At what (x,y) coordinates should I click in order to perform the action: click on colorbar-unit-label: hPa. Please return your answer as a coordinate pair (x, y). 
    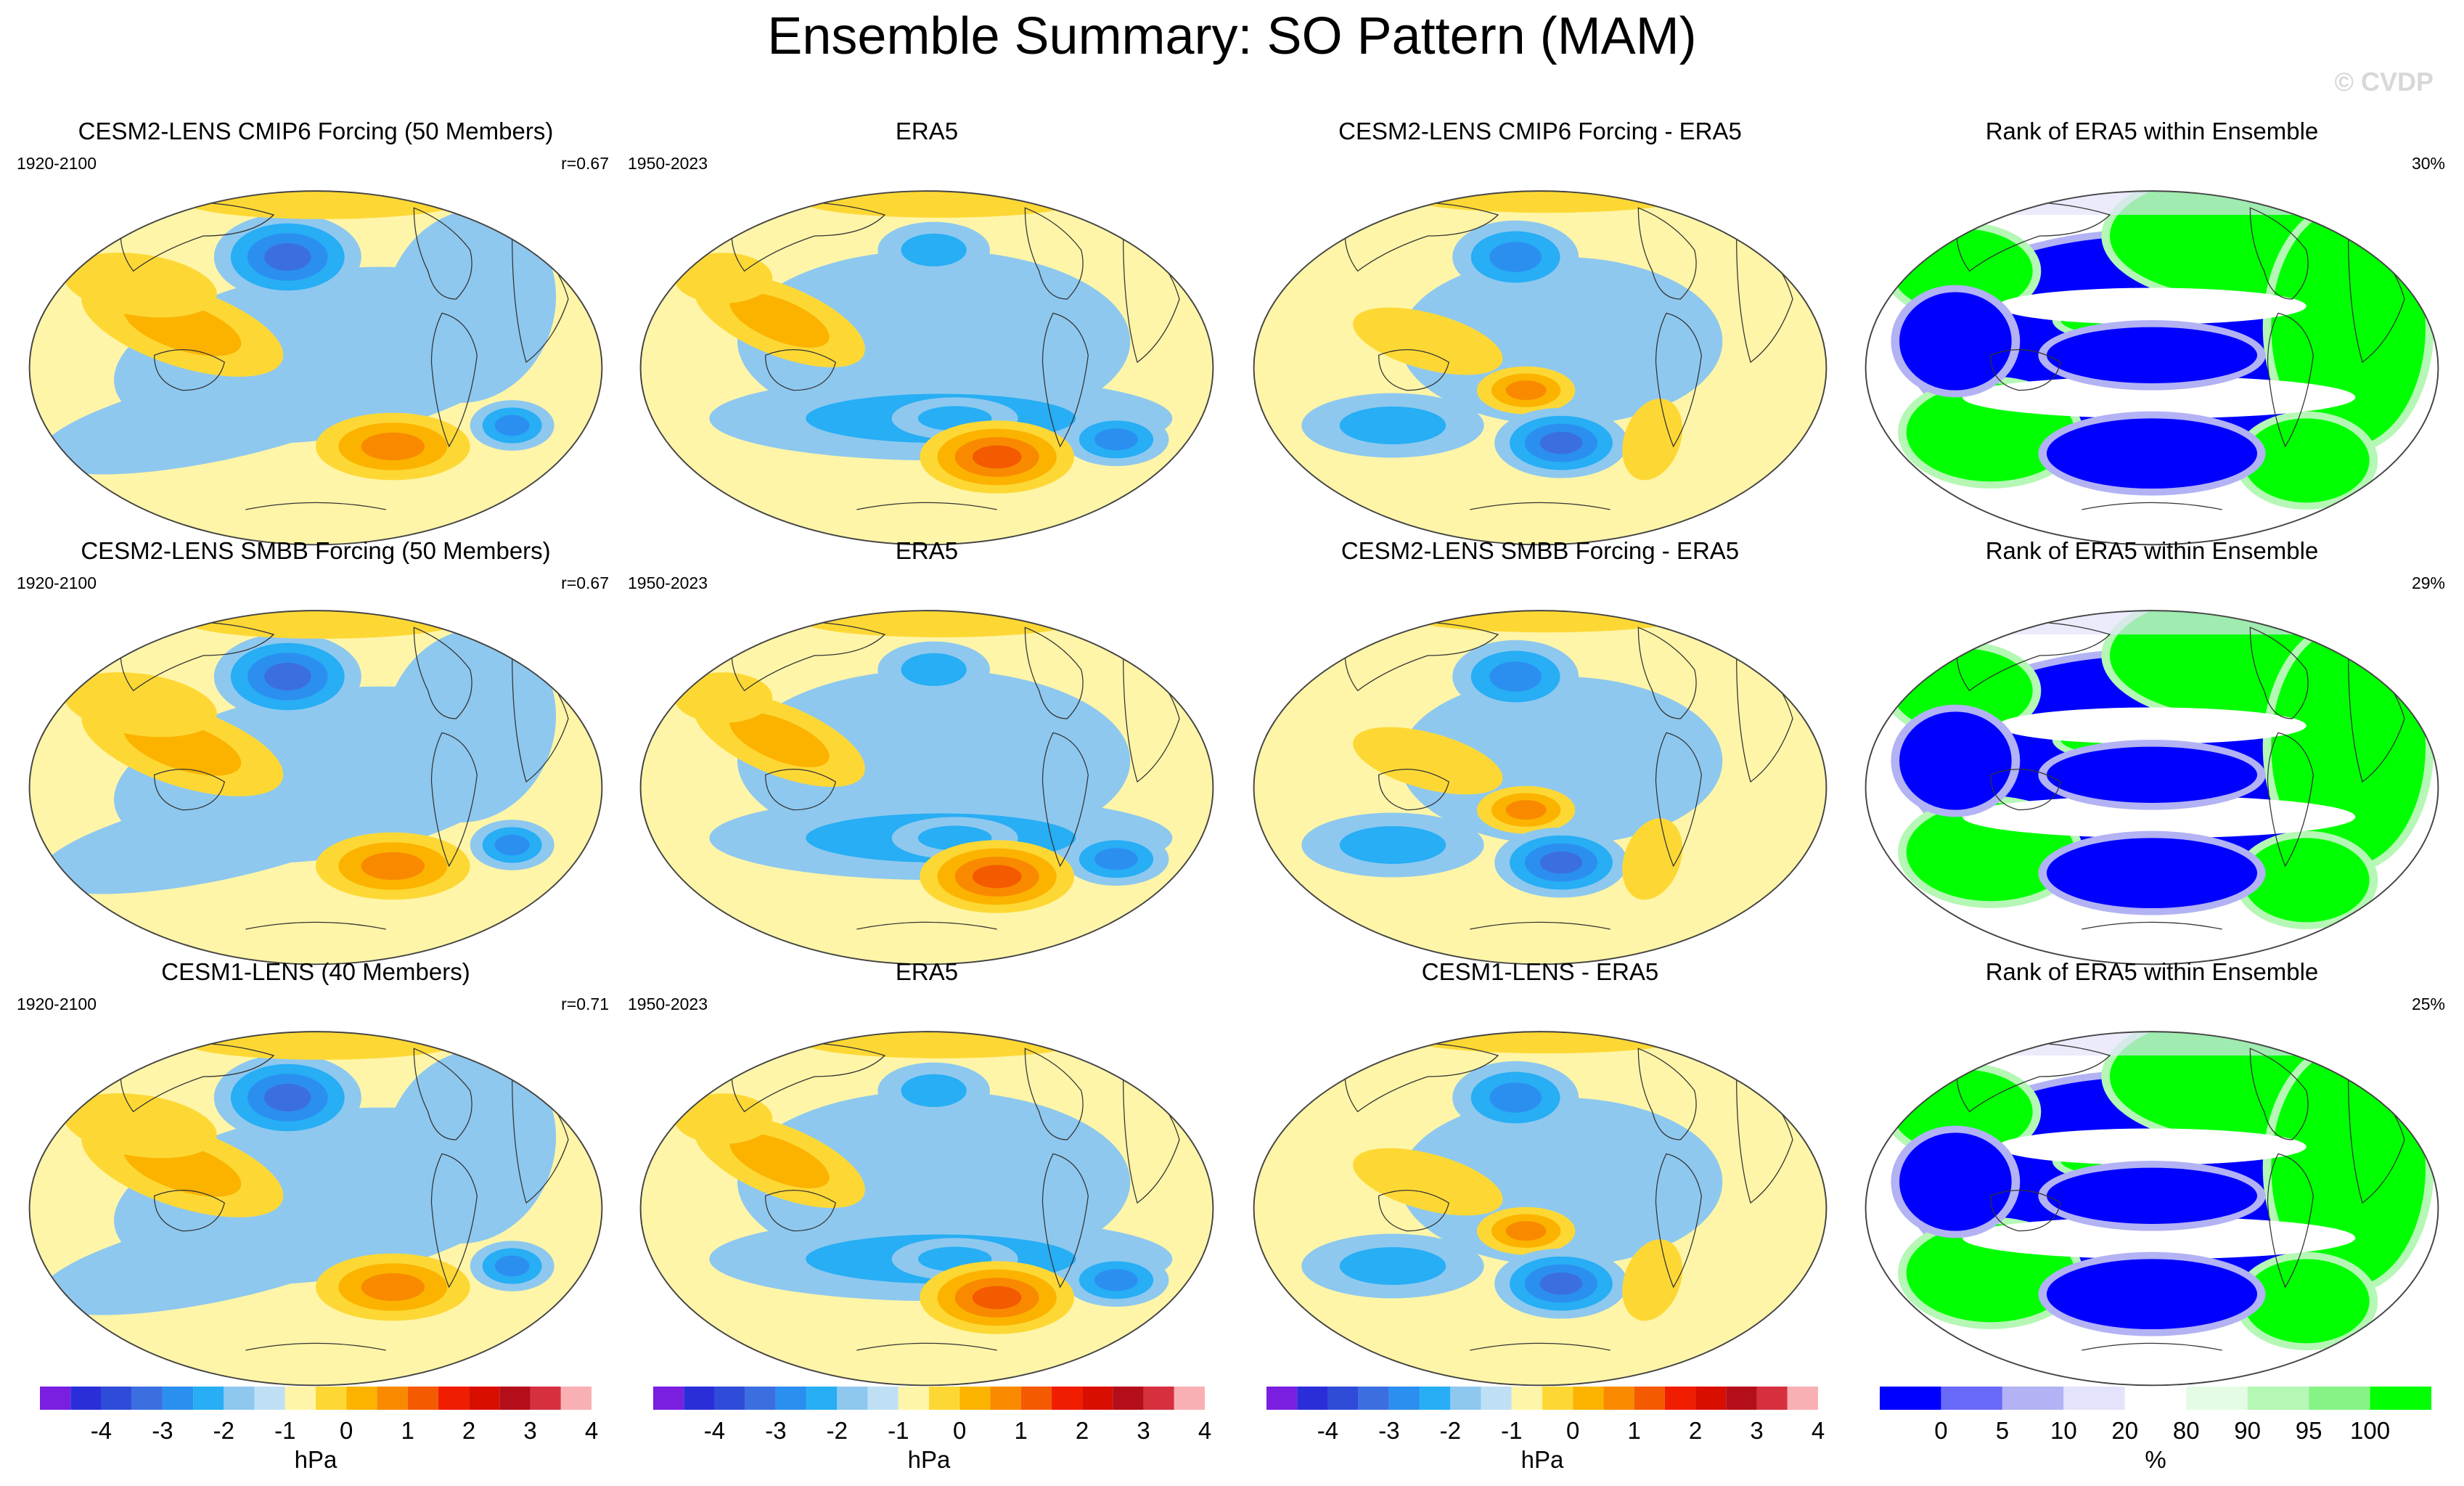
    Looking at the image, I should click on (929, 1459).